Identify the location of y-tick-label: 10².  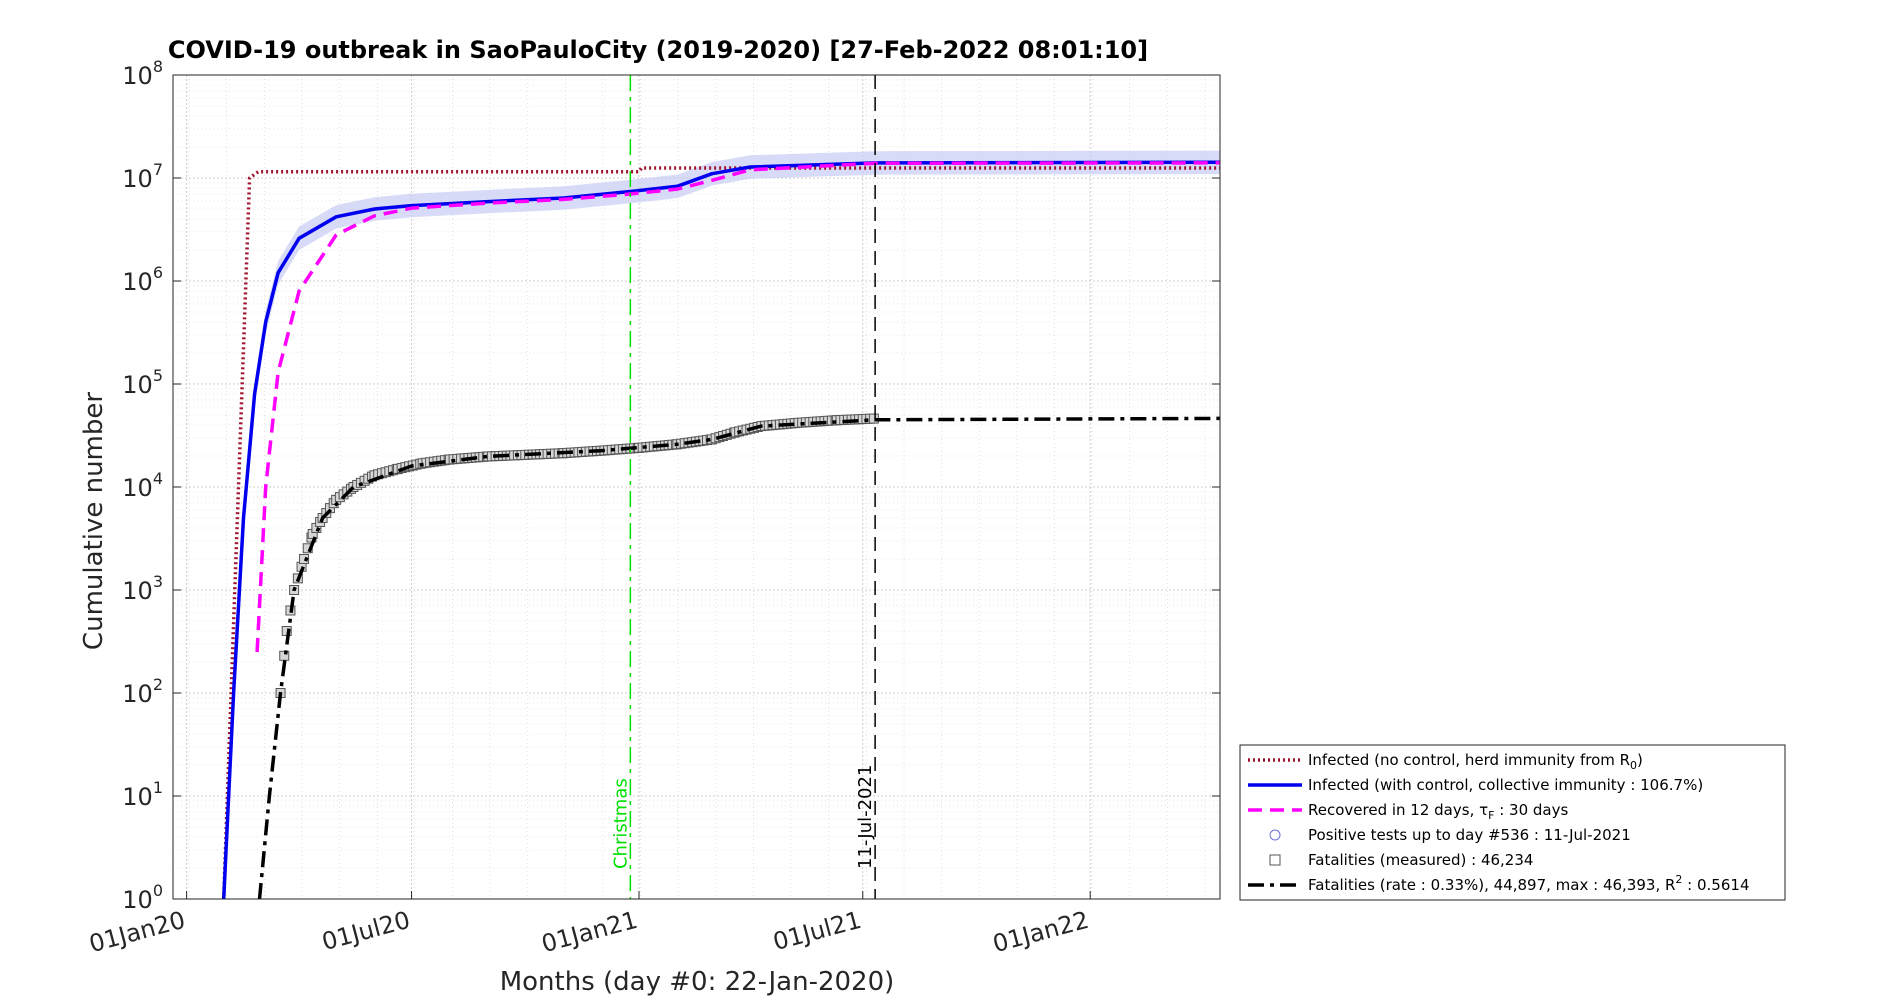
(142, 691).